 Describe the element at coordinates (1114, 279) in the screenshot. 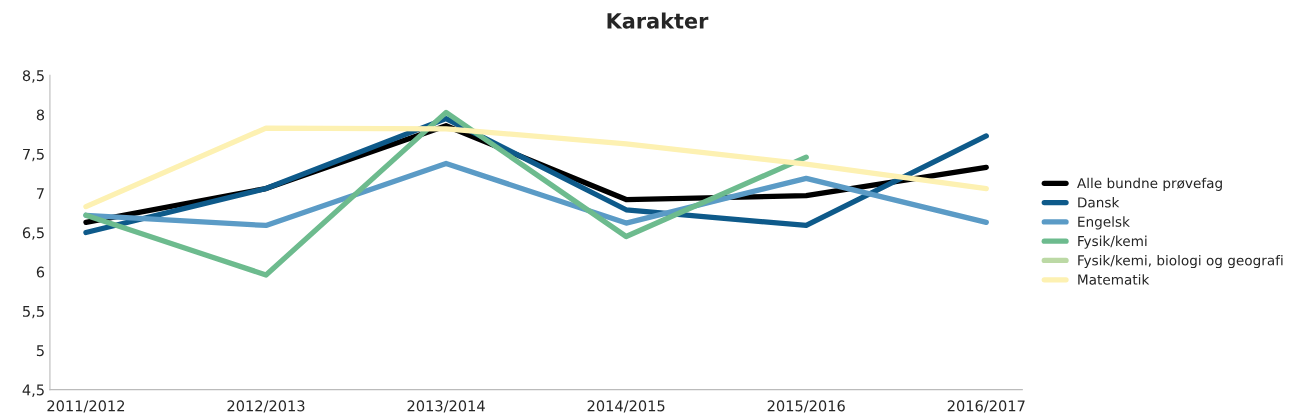

I see `legend-label: Matematik` at that location.